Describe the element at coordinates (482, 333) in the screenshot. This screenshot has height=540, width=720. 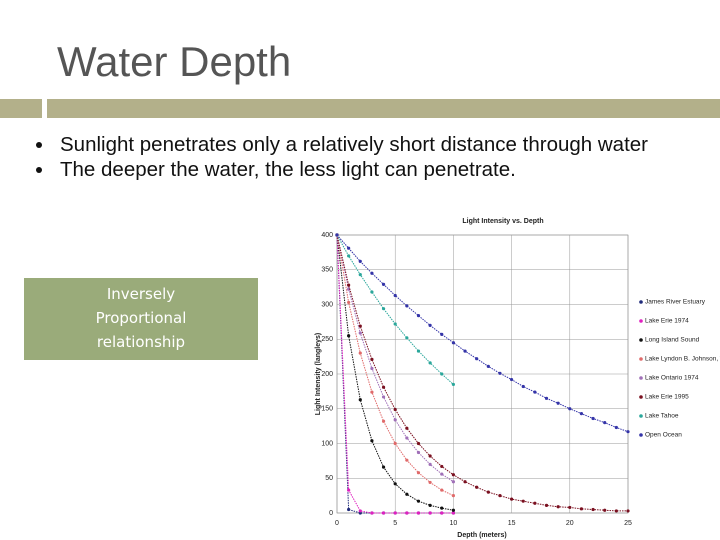
I see `series-line` at that location.